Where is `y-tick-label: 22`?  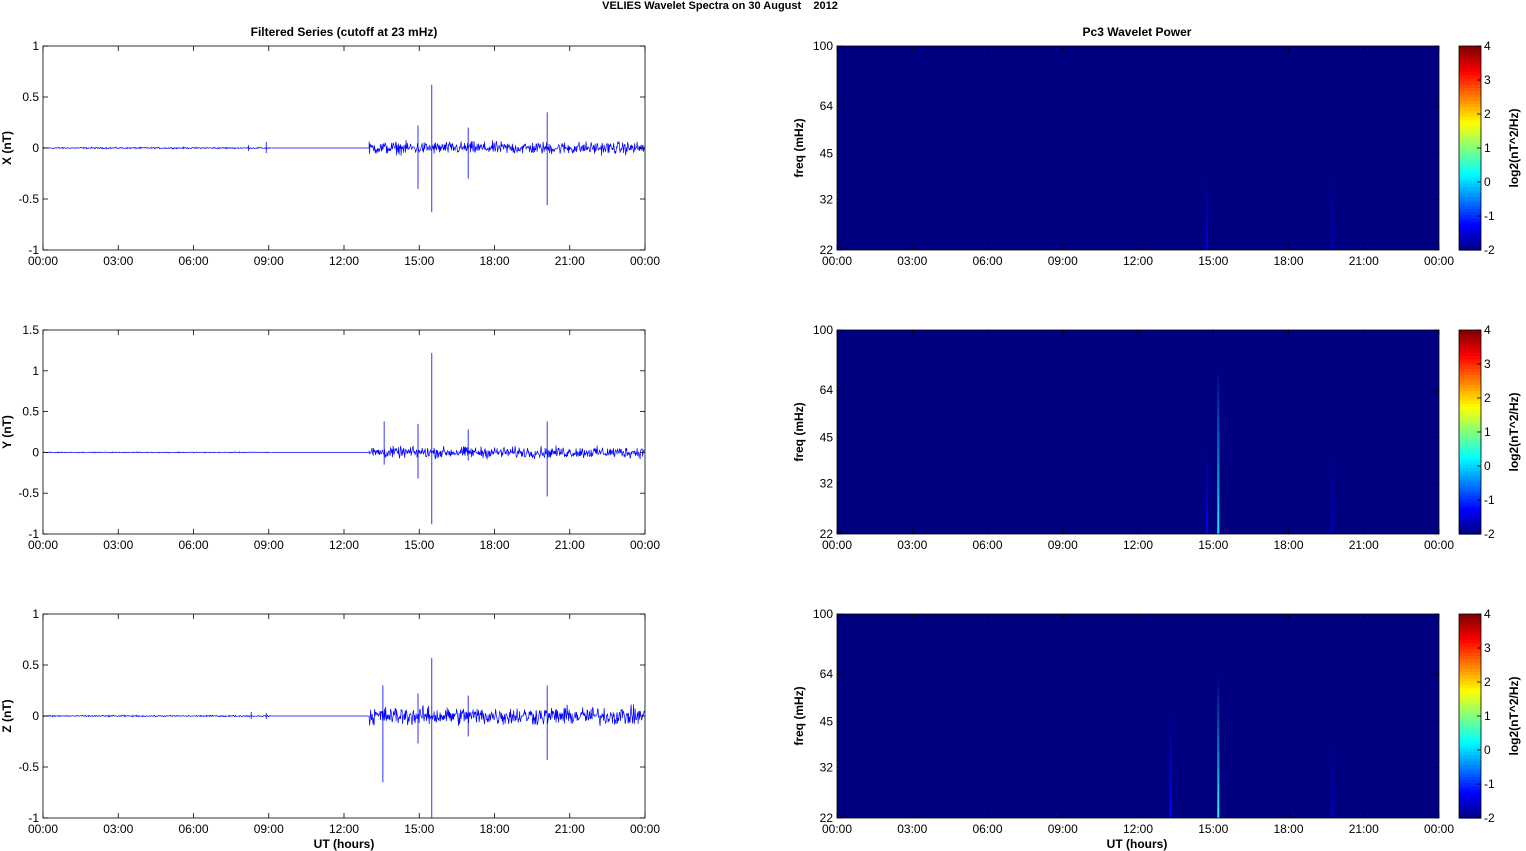 y-tick-label: 22 is located at coordinates (827, 250).